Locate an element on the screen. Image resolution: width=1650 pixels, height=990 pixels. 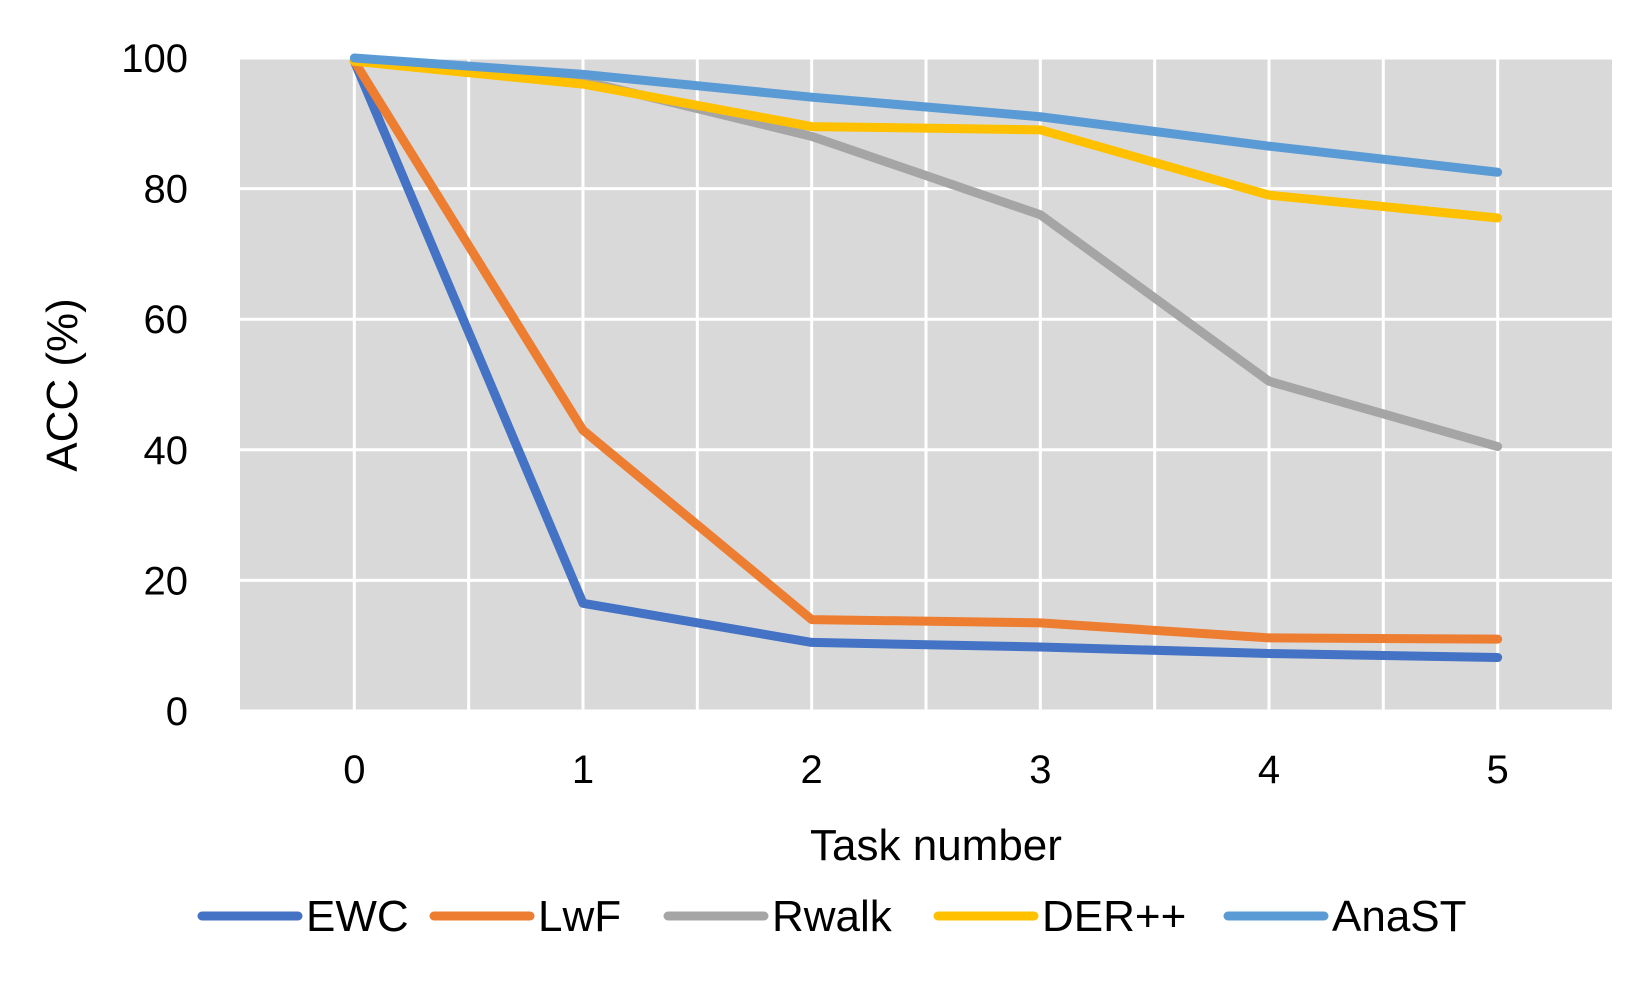
series-line-anast is located at coordinates (926, 115).